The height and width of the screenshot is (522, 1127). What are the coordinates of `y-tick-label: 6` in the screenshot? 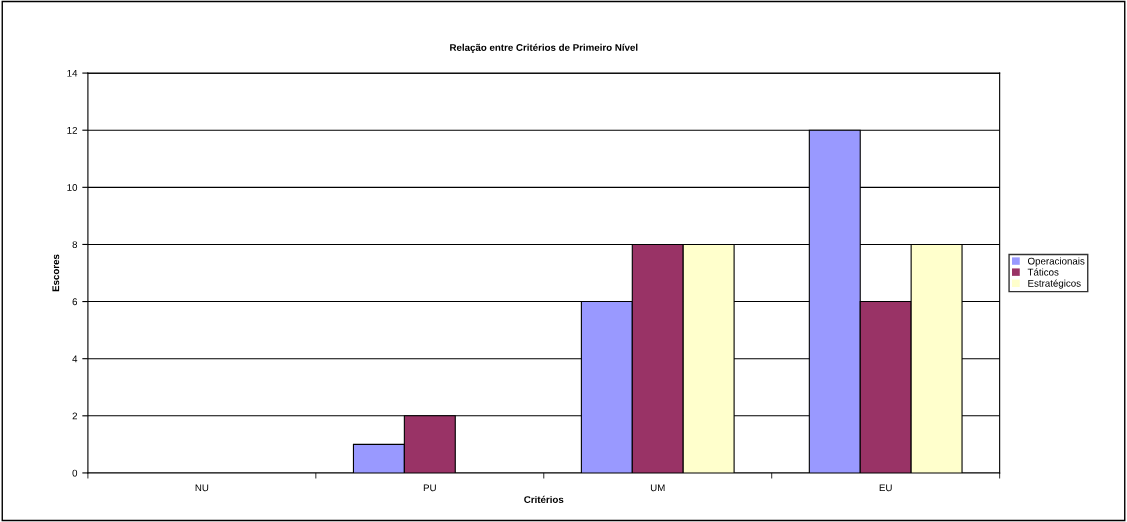 It's located at (75, 302).